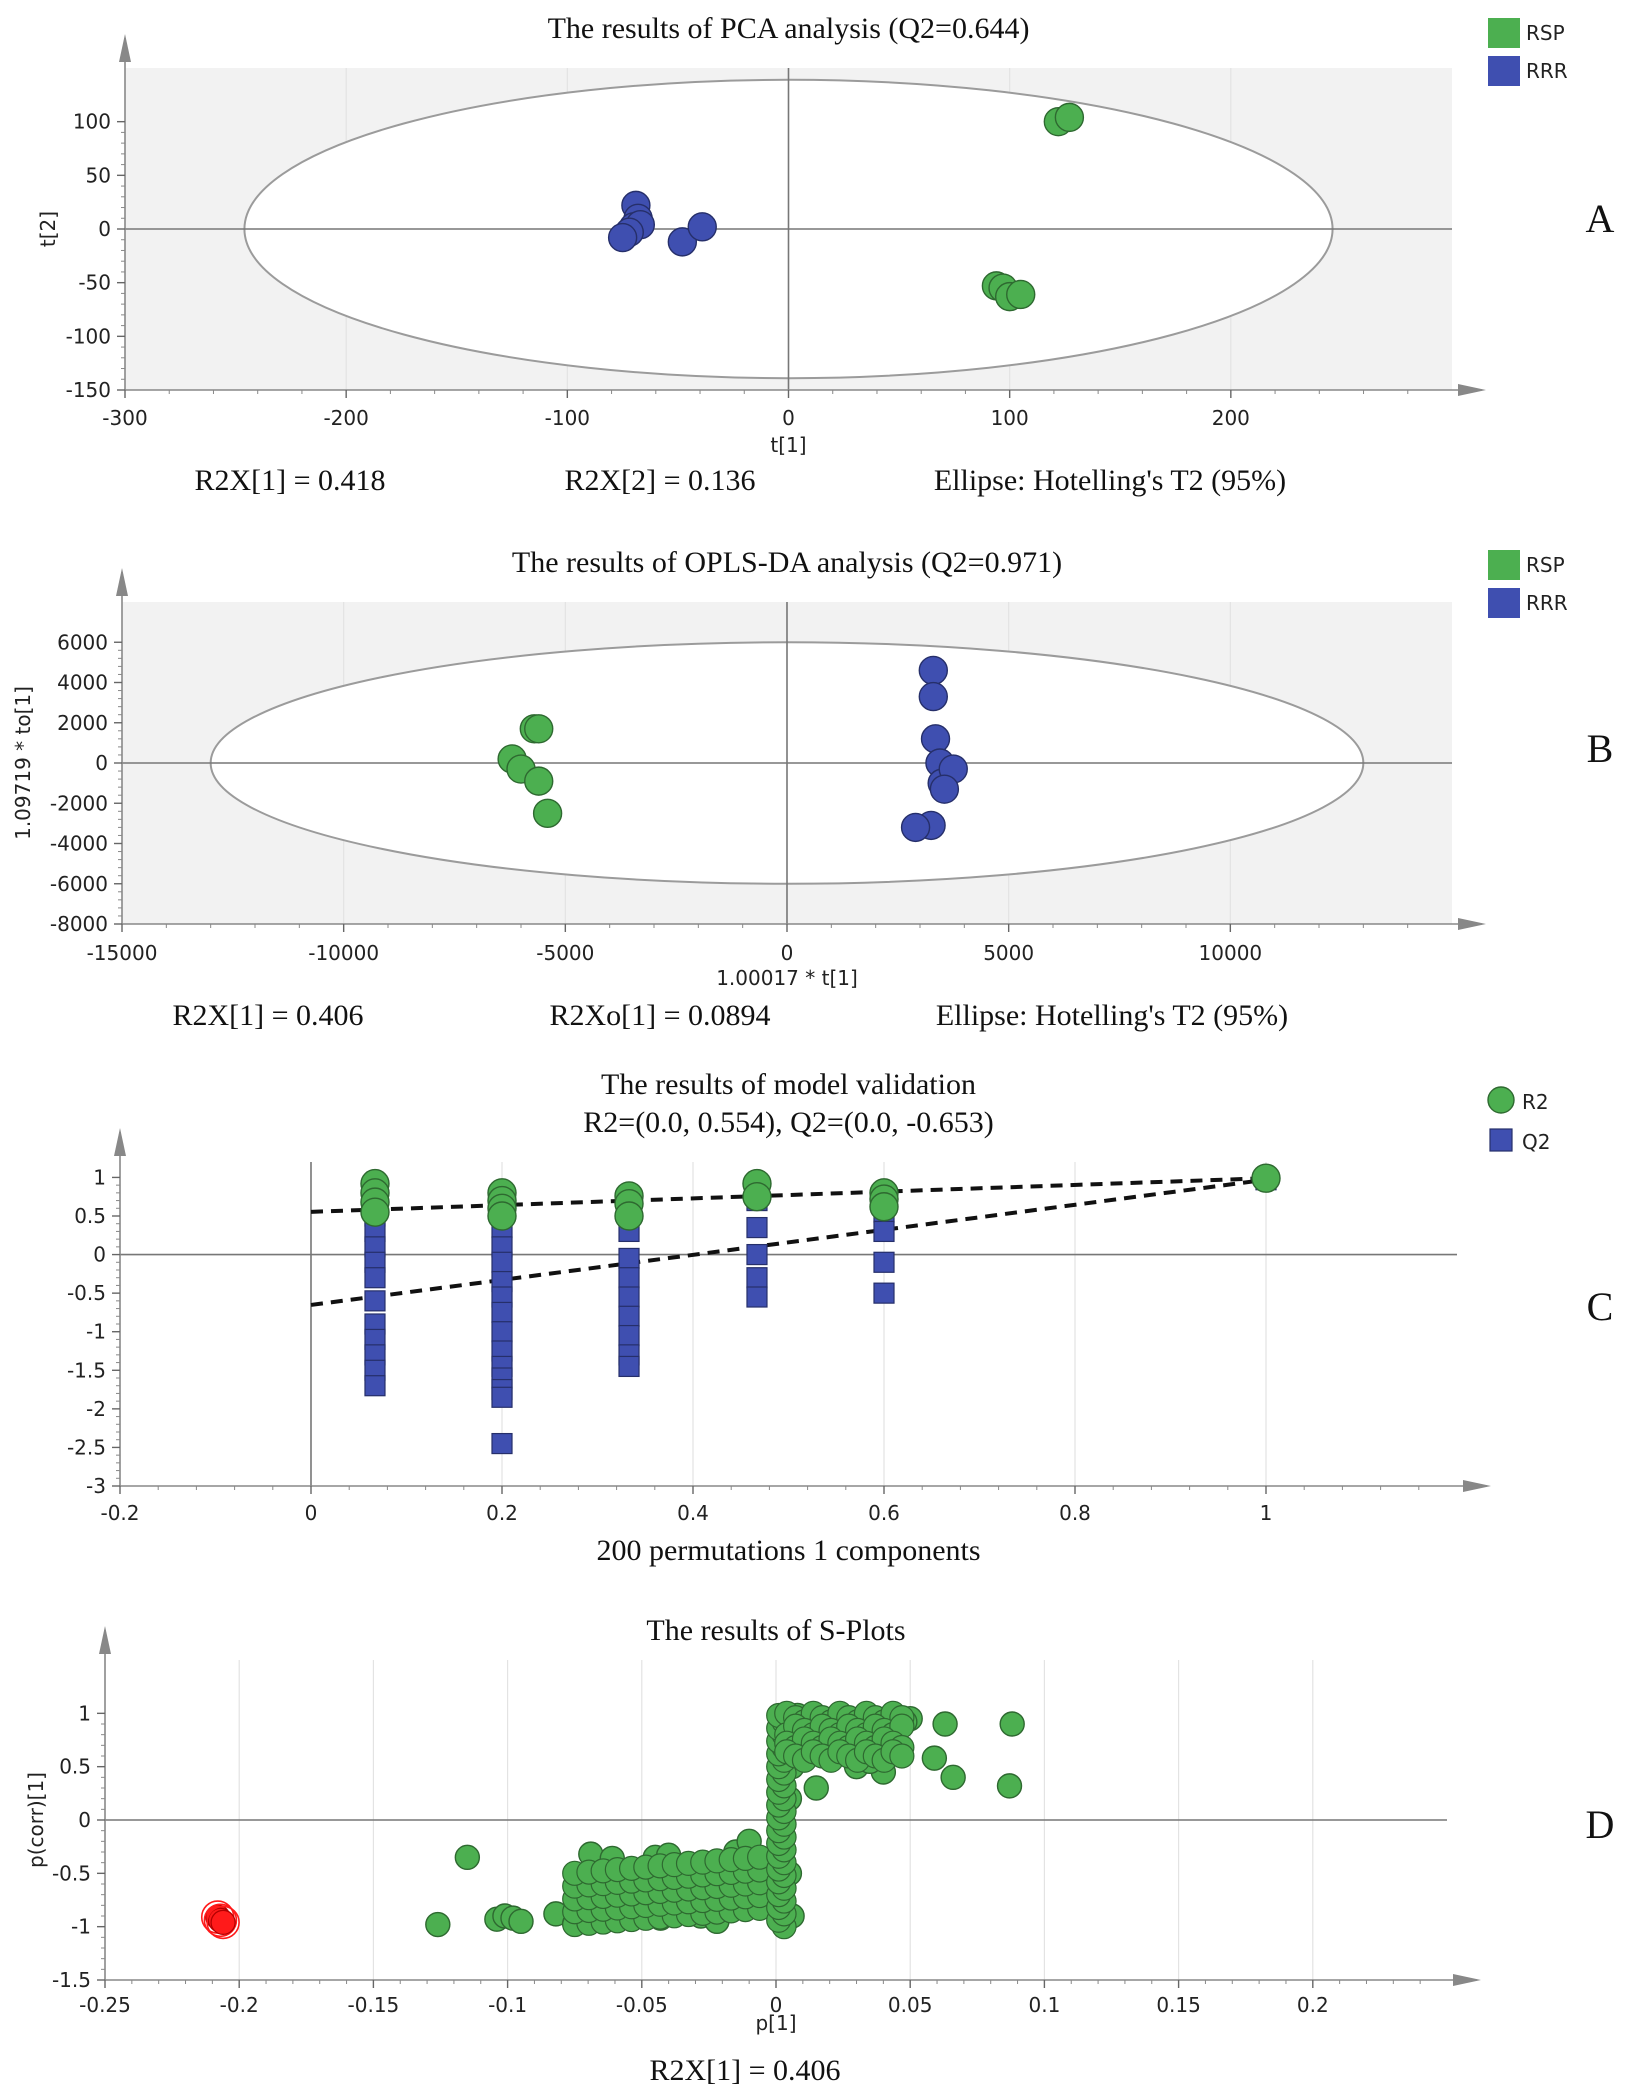 The image size is (1633, 2097). Describe the element at coordinates (1266, 1513) in the screenshot. I see `x-tick-label: 1` at that location.